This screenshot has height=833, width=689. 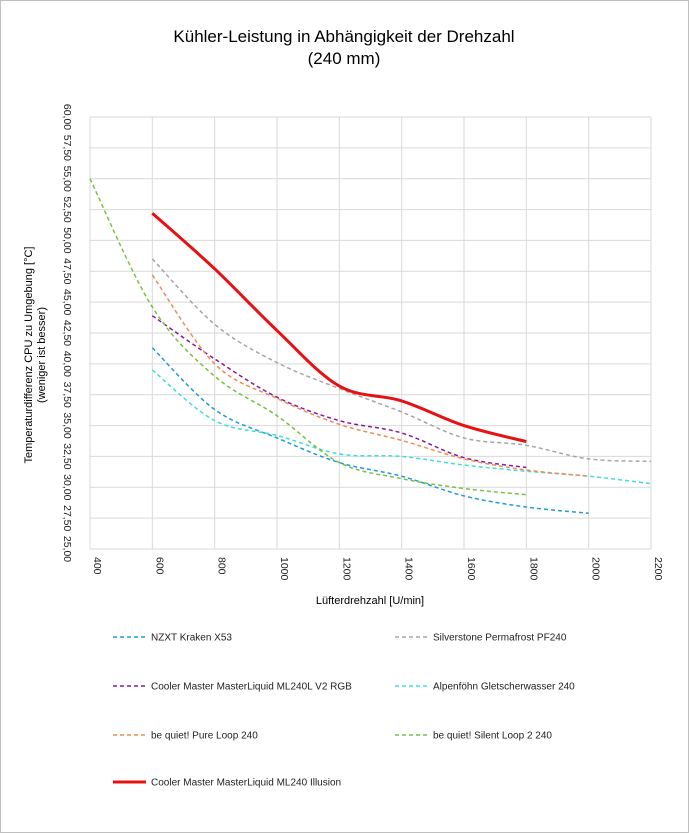 What do you see at coordinates (344, 58) in the screenshot?
I see `chart-subtitle: (240 mm)` at bounding box center [344, 58].